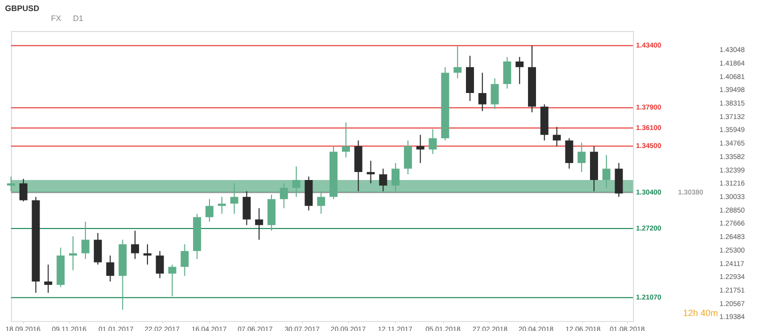  I want to click on chart-title: GBPUSD, so click(22, 8).